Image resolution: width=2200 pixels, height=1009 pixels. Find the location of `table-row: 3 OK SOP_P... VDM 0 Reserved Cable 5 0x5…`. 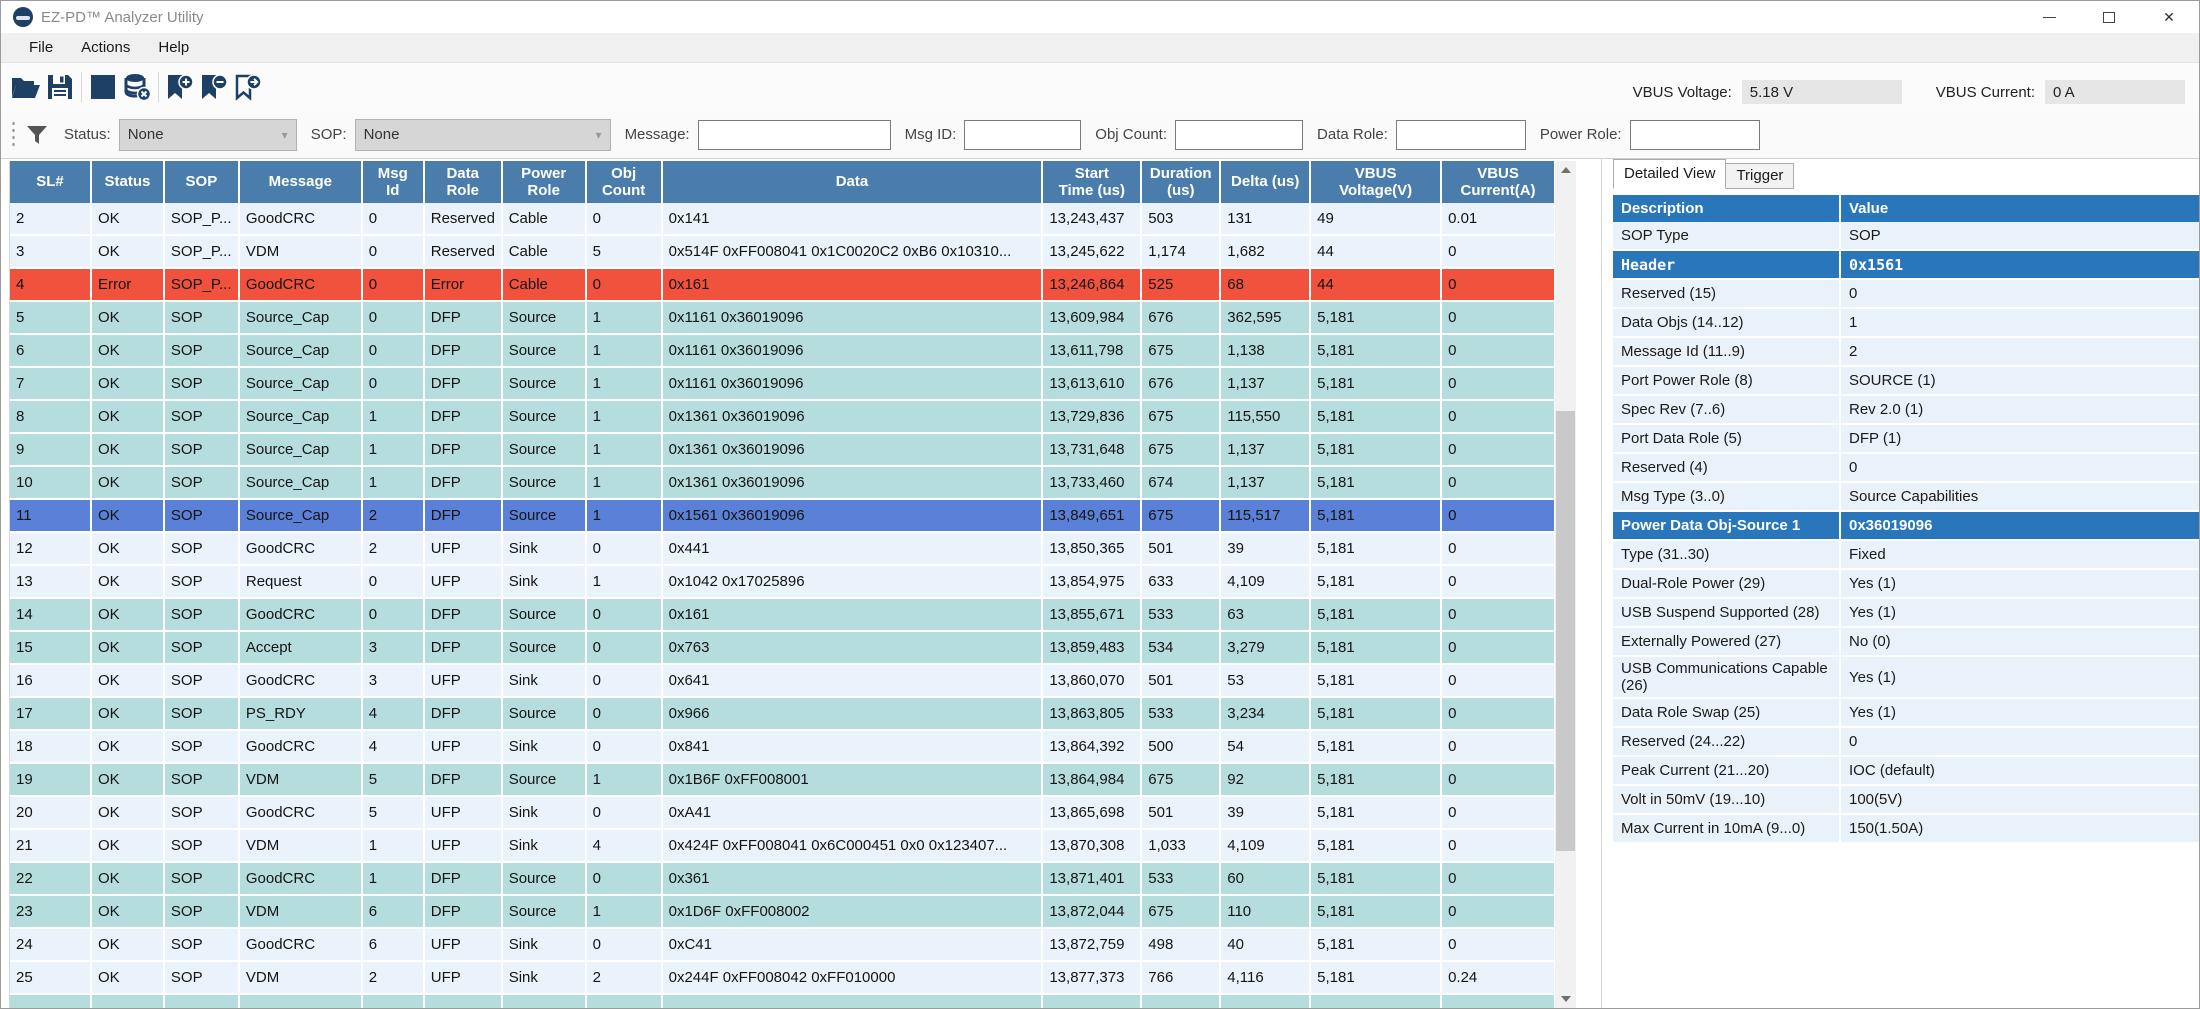

table-row: 3 OK SOP_P... VDM 0 Reserved Cable 5 0x5… is located at coordinates (782, 252).